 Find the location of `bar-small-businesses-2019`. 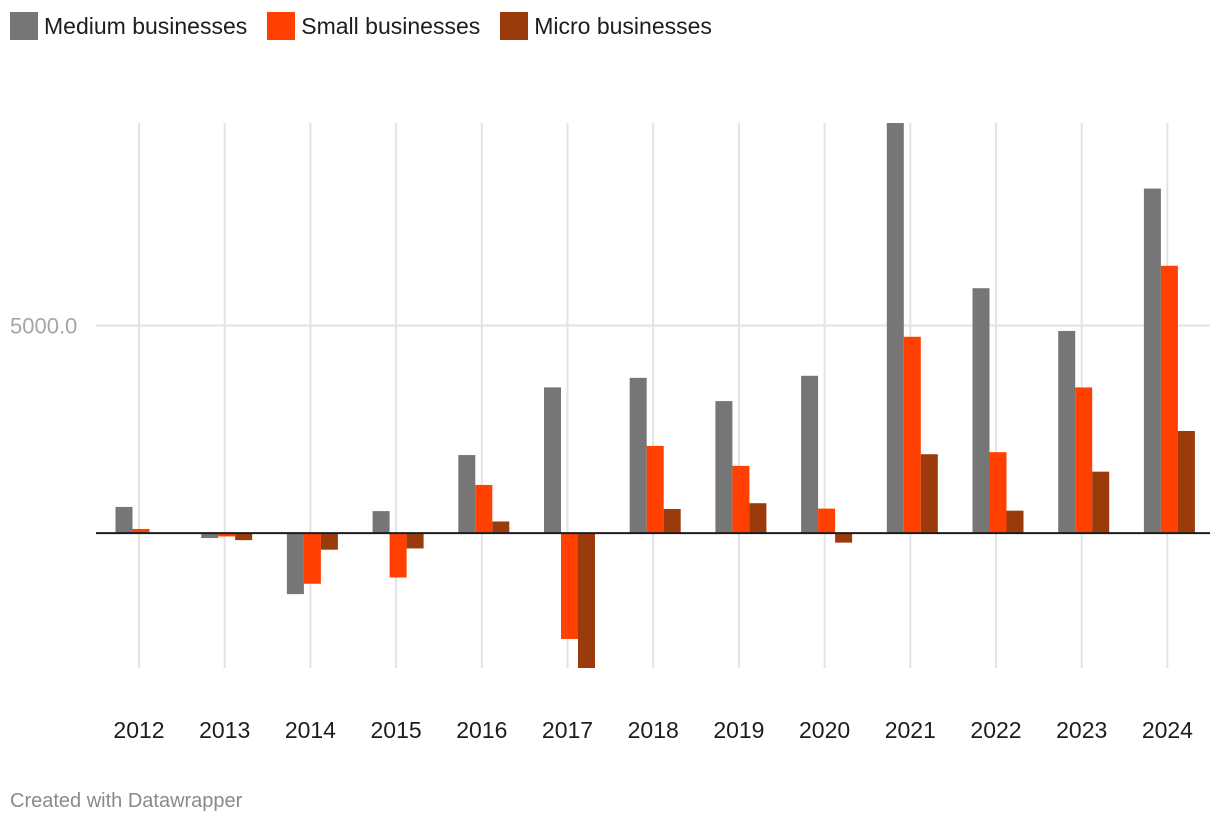

bar-small-businesses-2019 is located at coordinates (741, 499).